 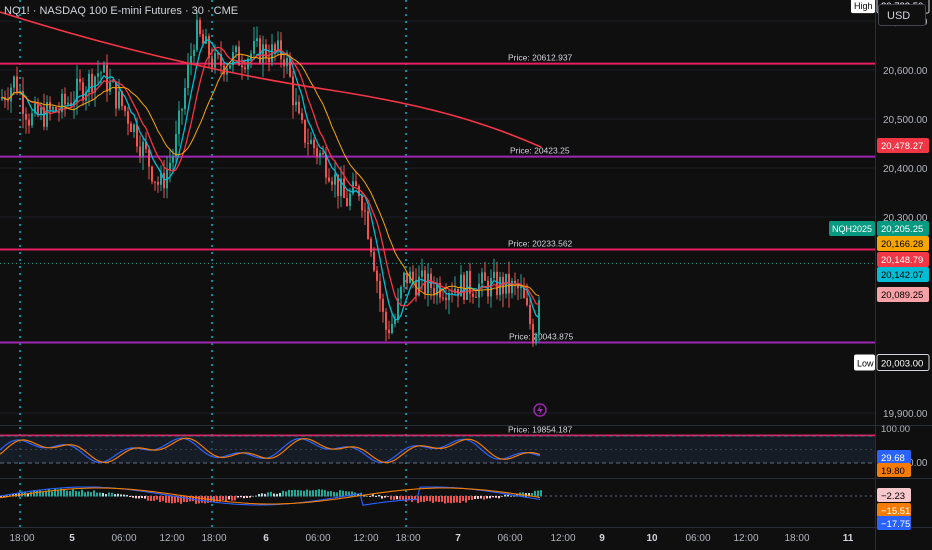 I want to click on stoch-k-line, so click(x=270, y=450).